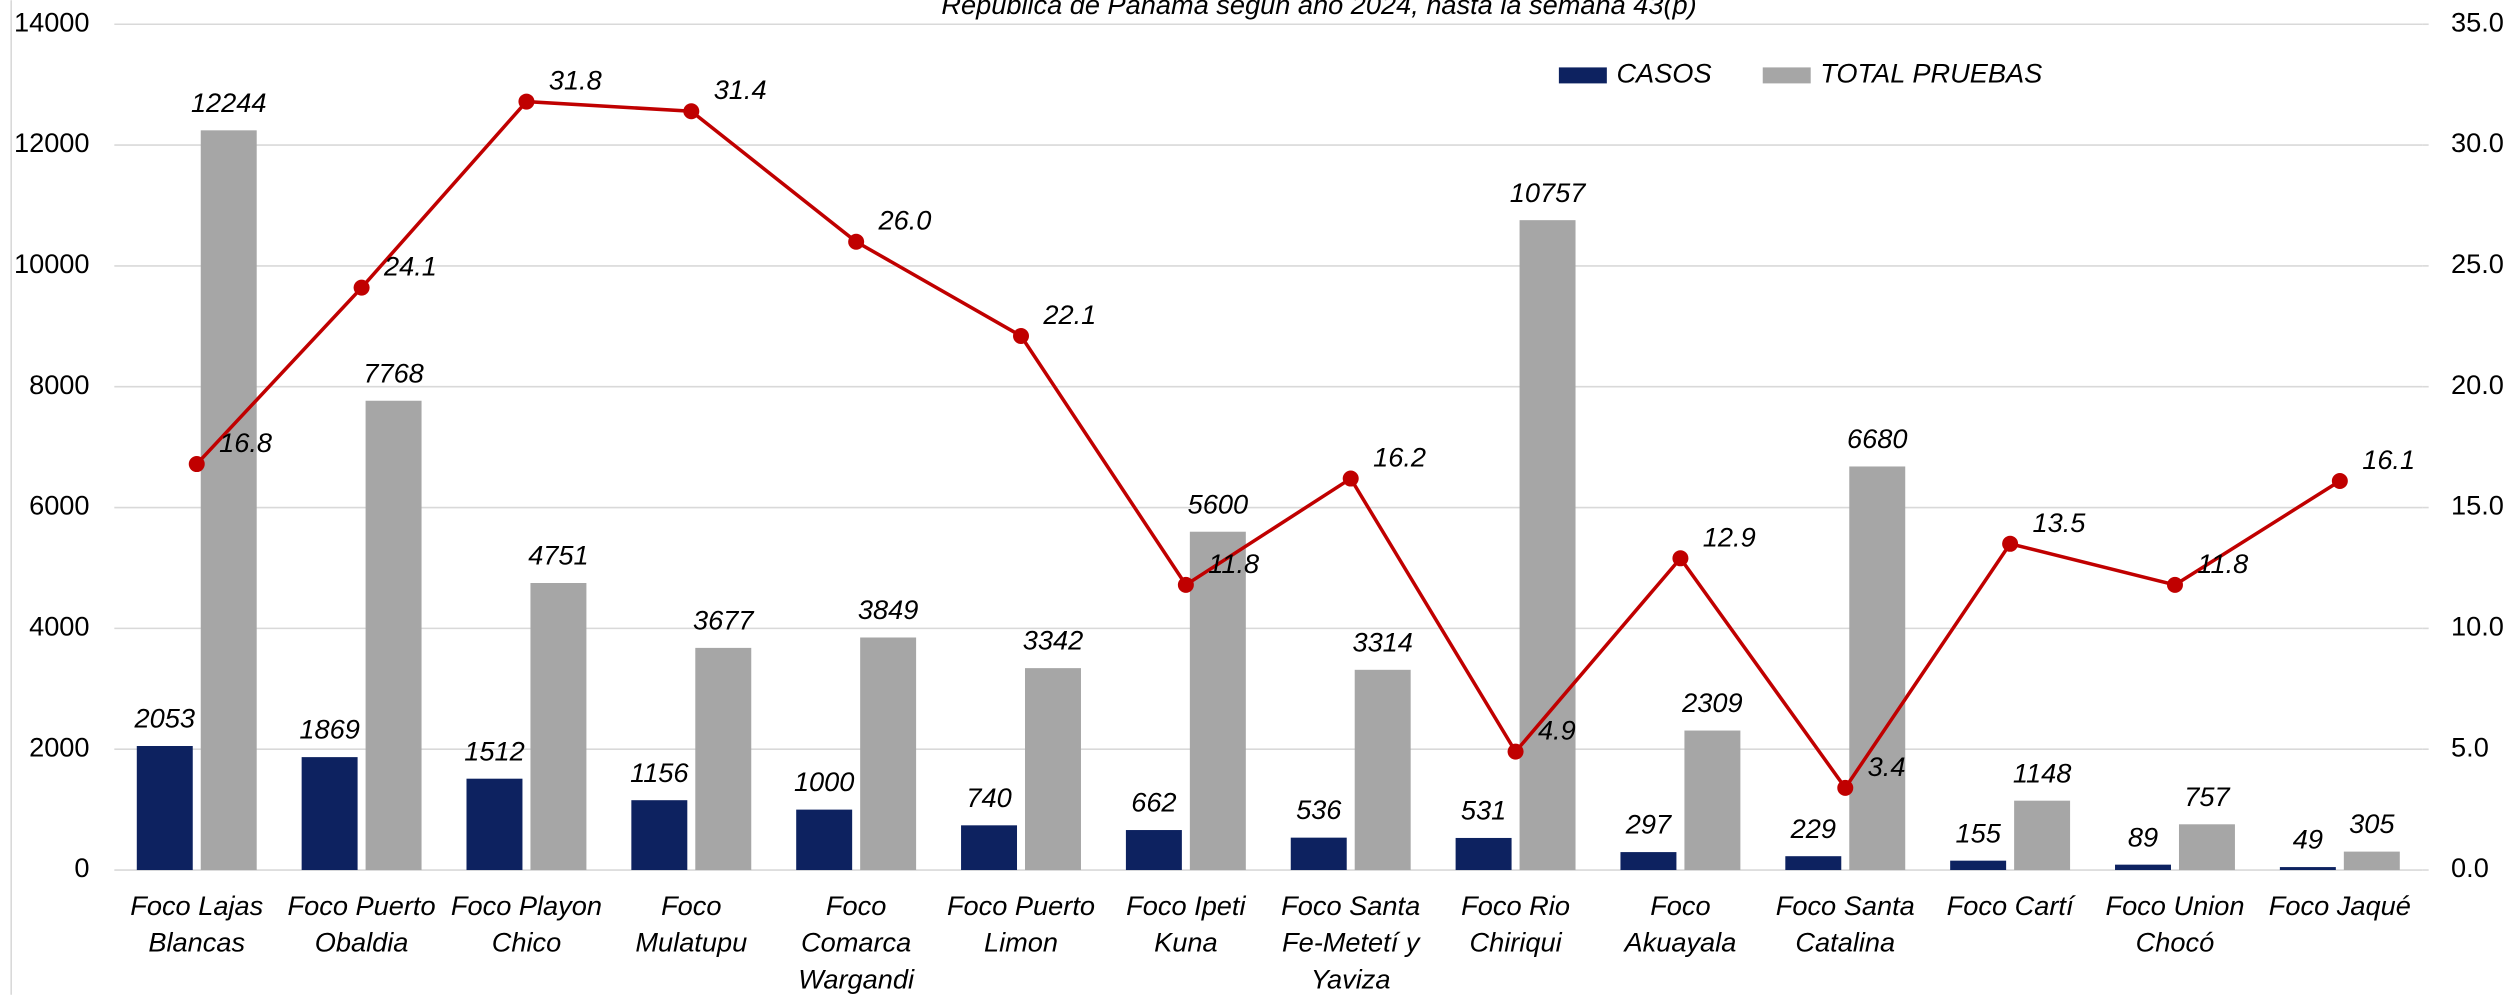  I want to click on data-label: 2053, so click(164, 718).